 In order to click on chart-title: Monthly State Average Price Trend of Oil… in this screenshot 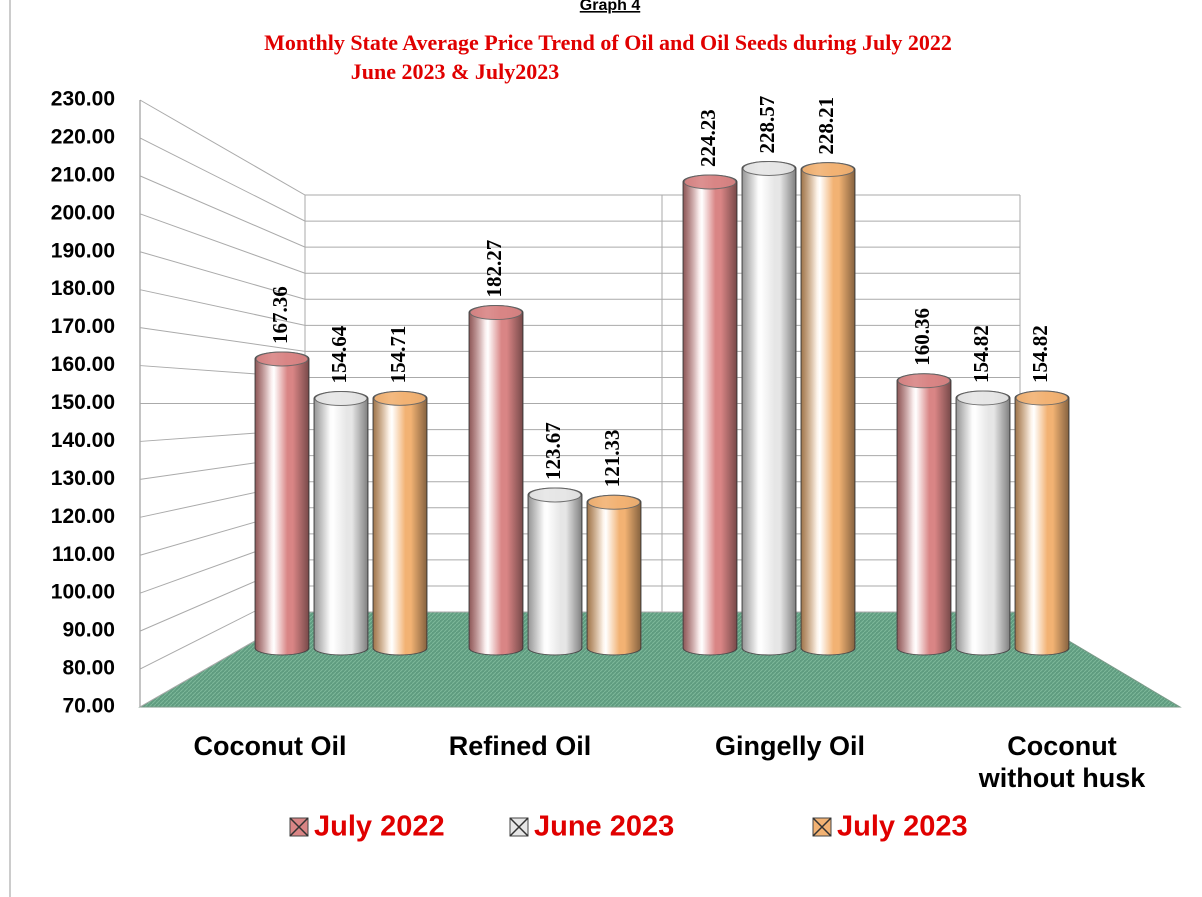, I will do `click(608, 42)`.